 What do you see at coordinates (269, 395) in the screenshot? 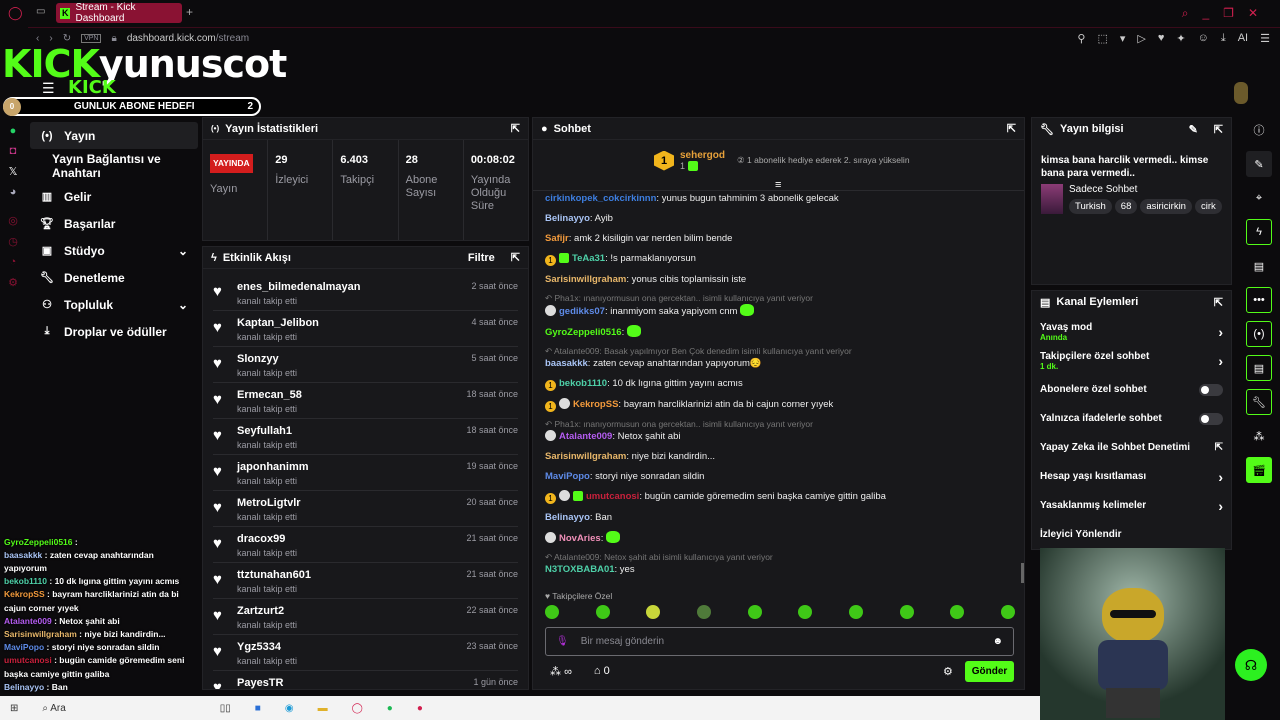
I see `event-user: Ermecan_58` at bounding box center [269, 395].